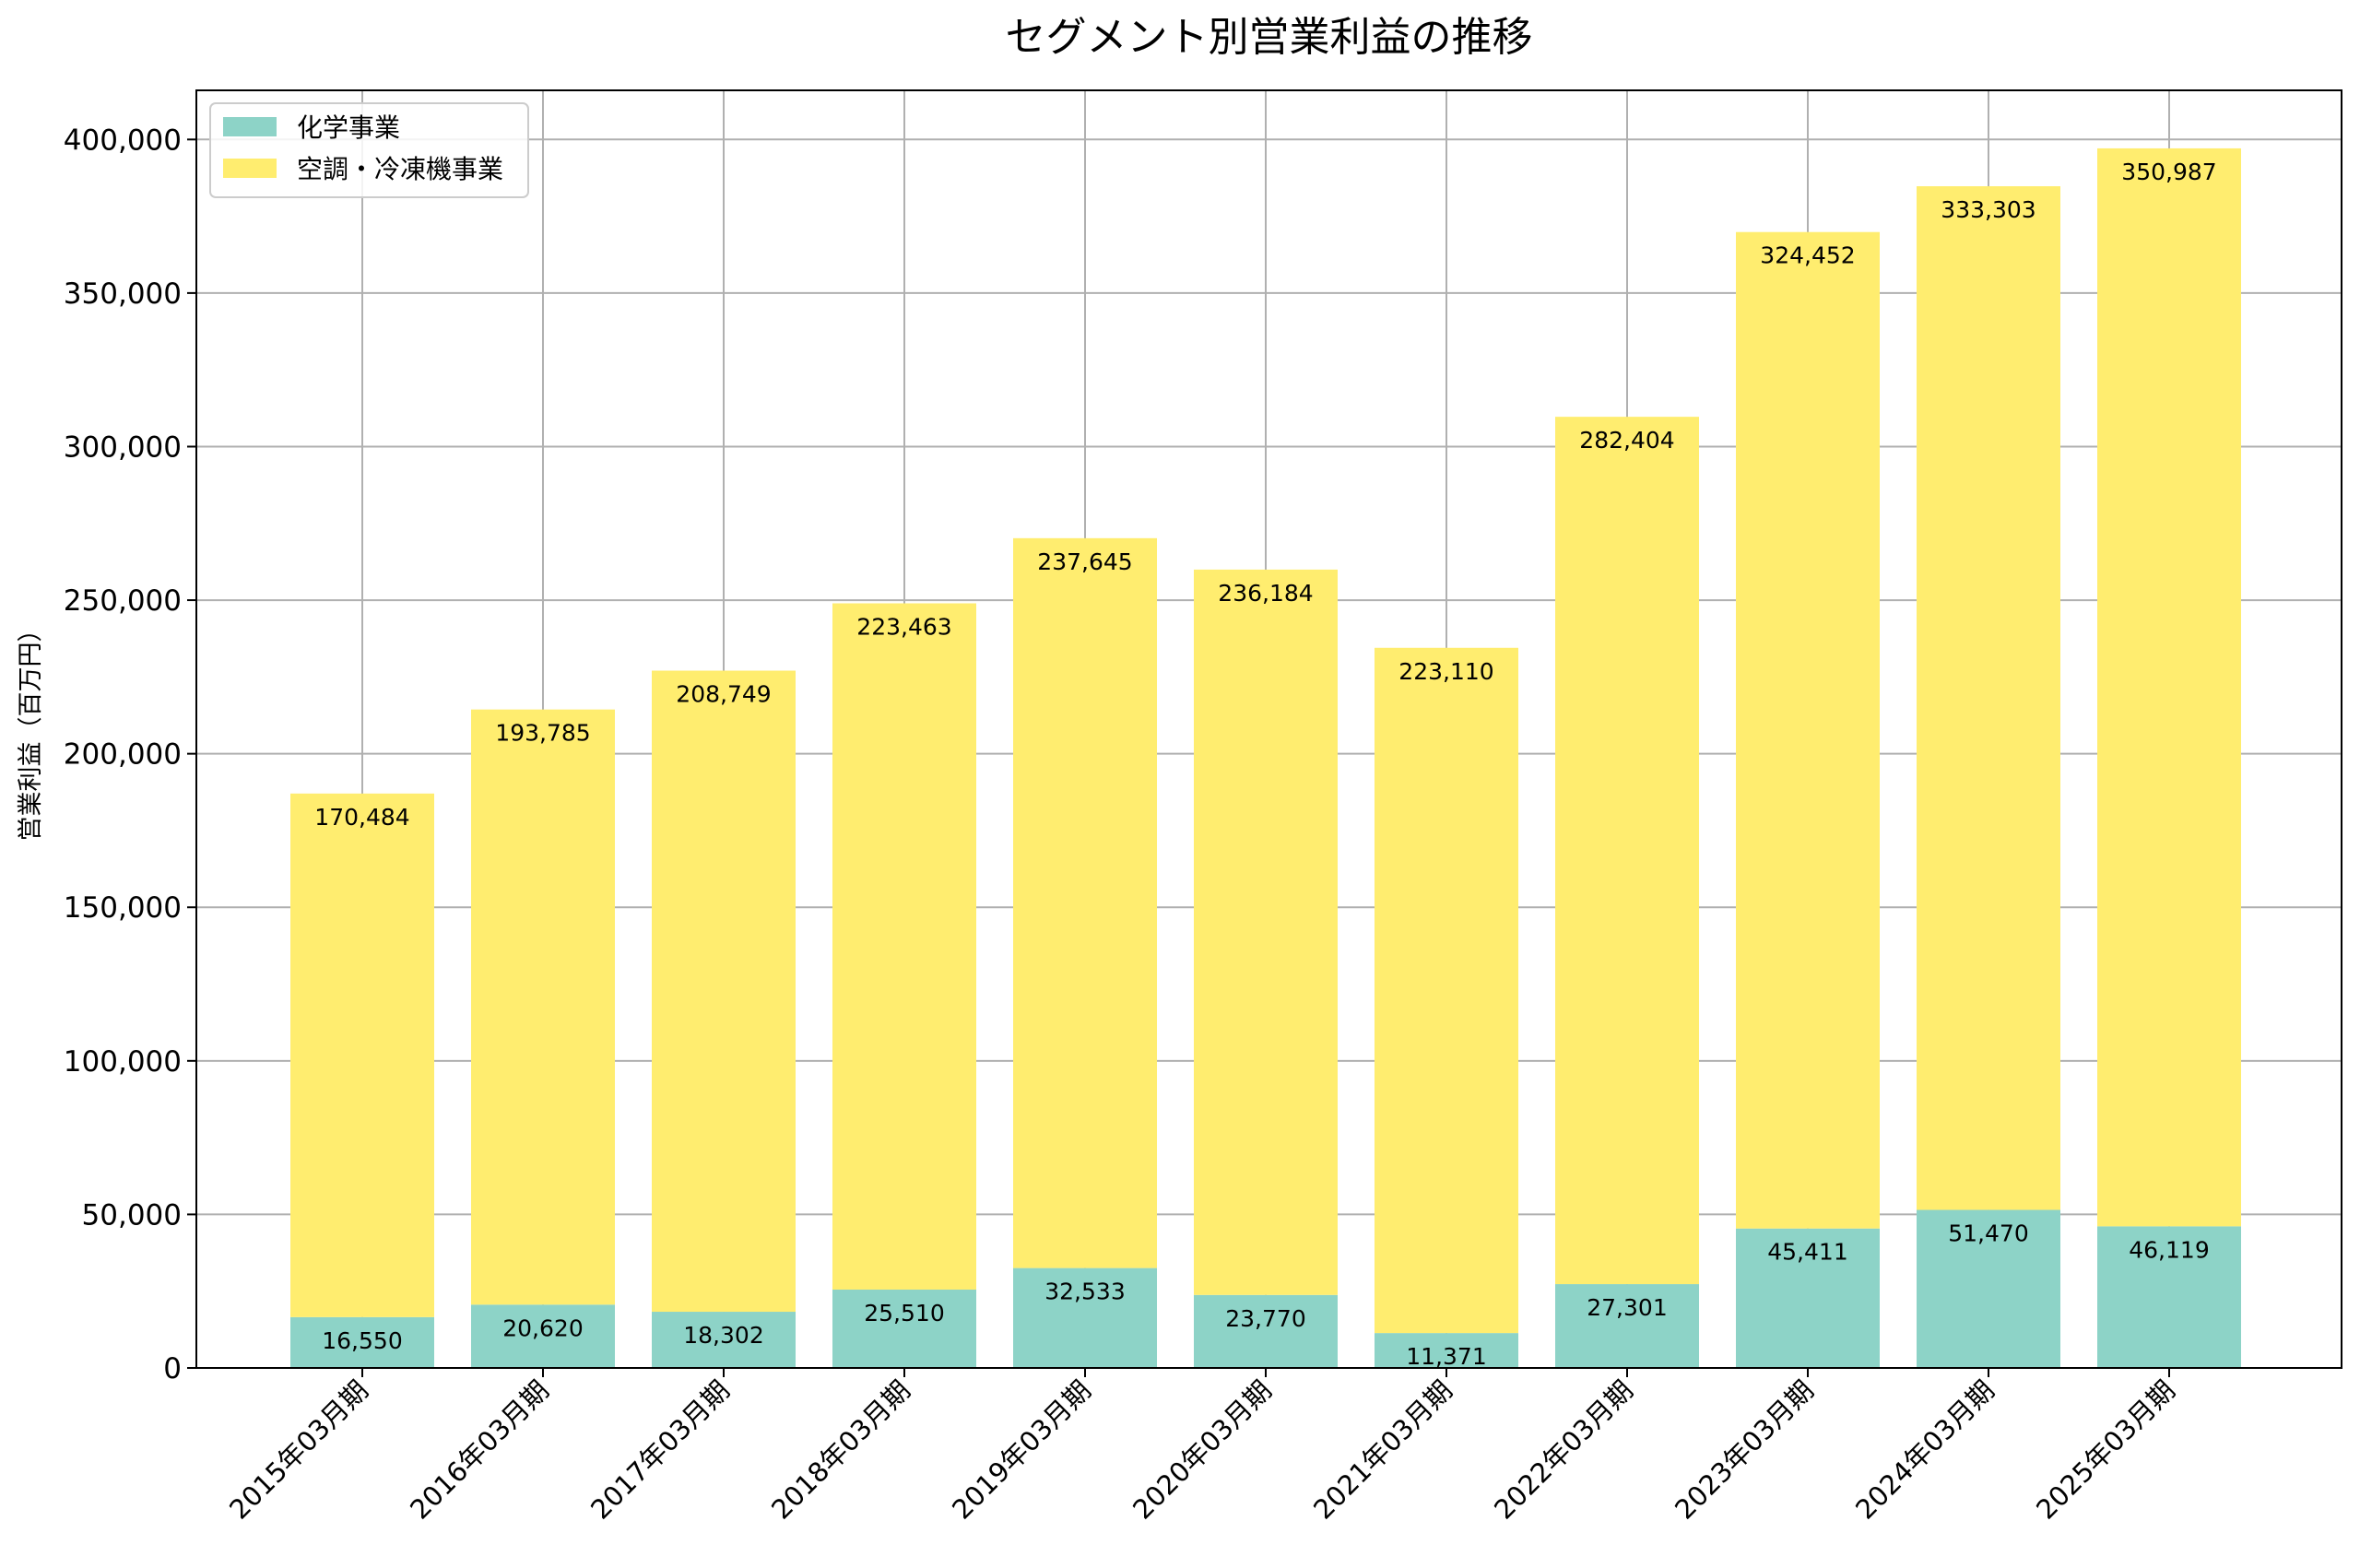 The height and width of the screenshot is (1568, 2360). What do you see at coordinates (1989, 210) in the screenshot?
I see `data-label: 333,303` at bounding box center [1989, 210].